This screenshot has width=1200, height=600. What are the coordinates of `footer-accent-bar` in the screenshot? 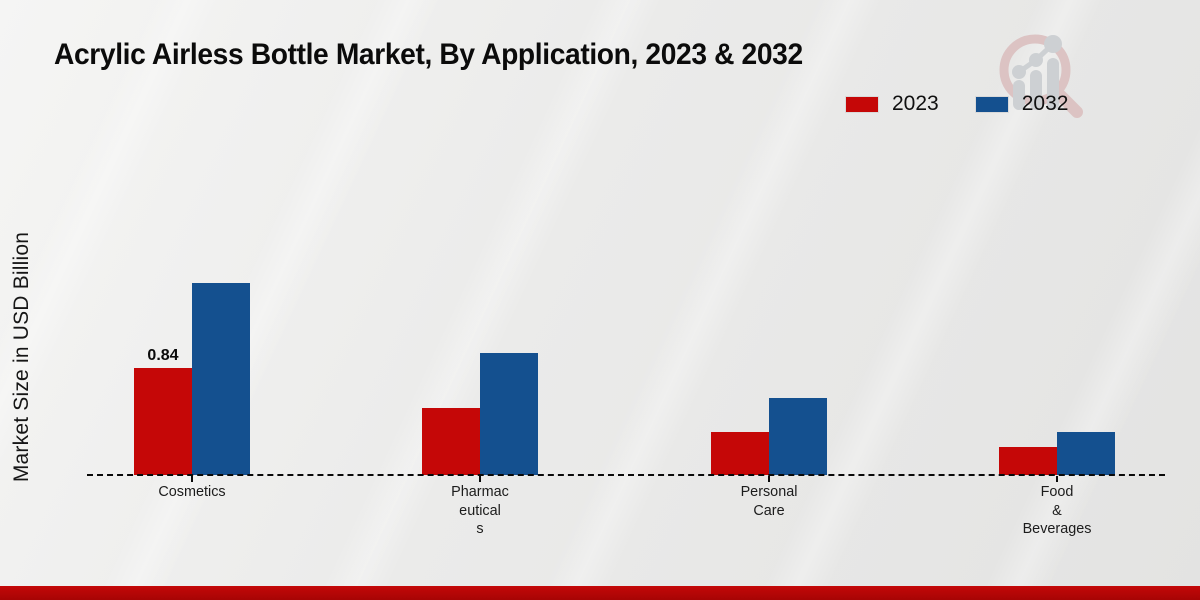 It's located at (600, 593).